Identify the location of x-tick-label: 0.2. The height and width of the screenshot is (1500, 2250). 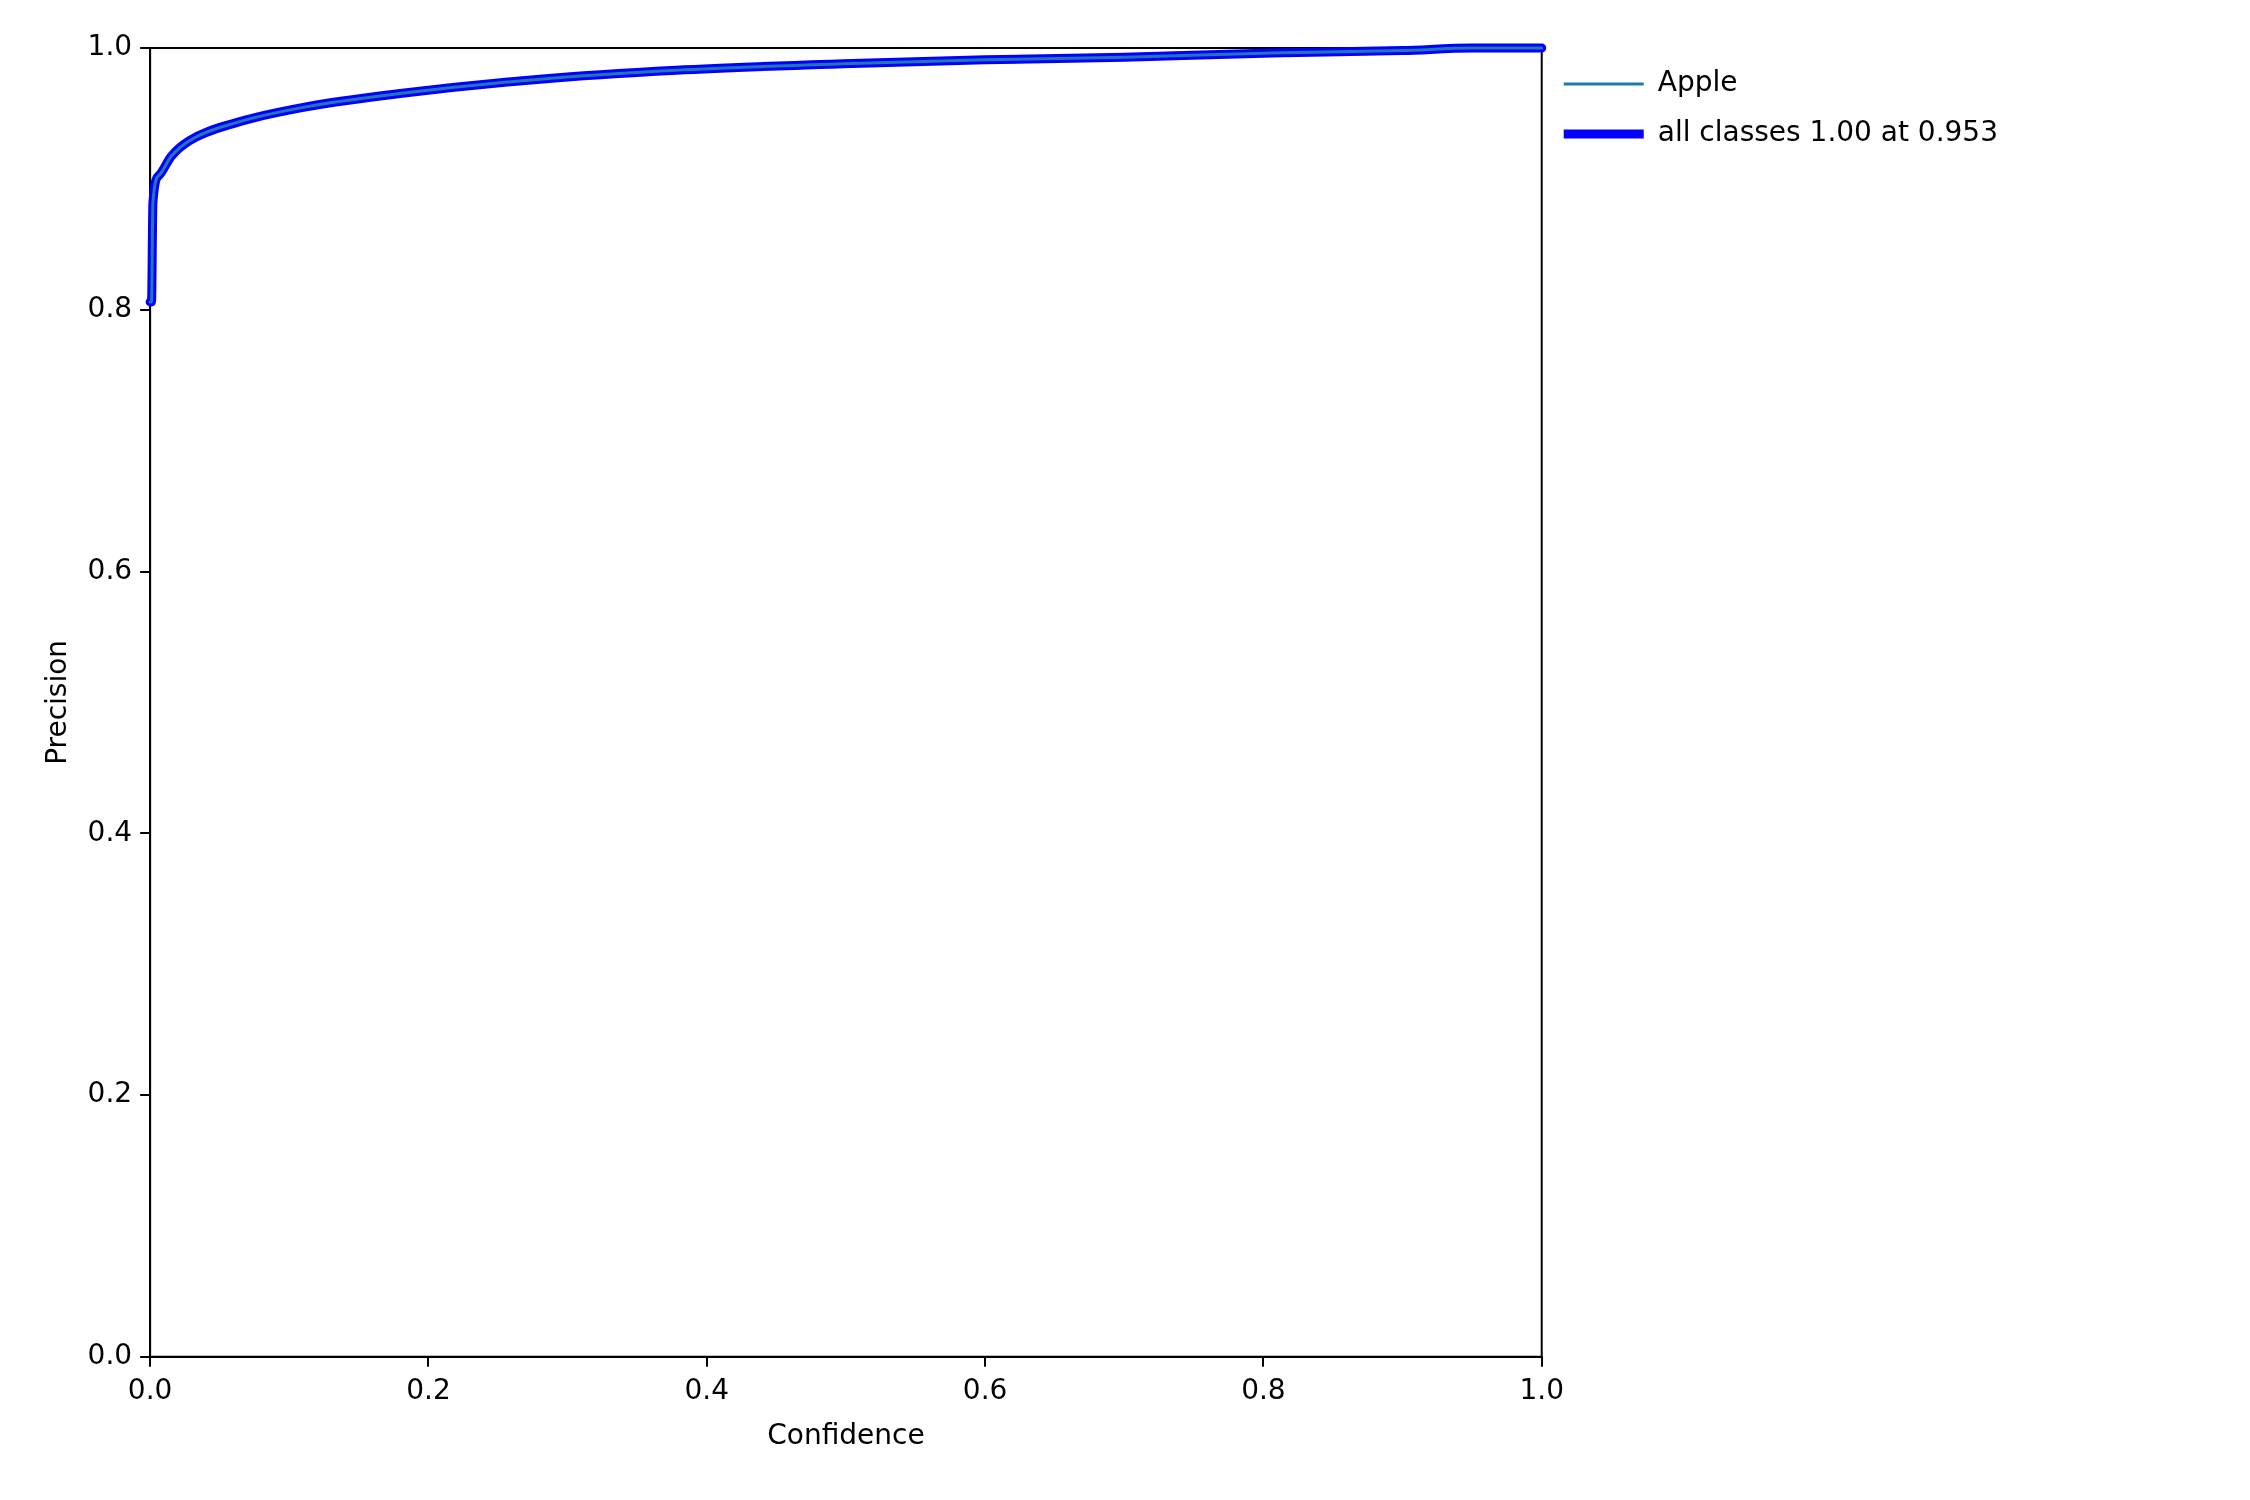
(428, 1389).